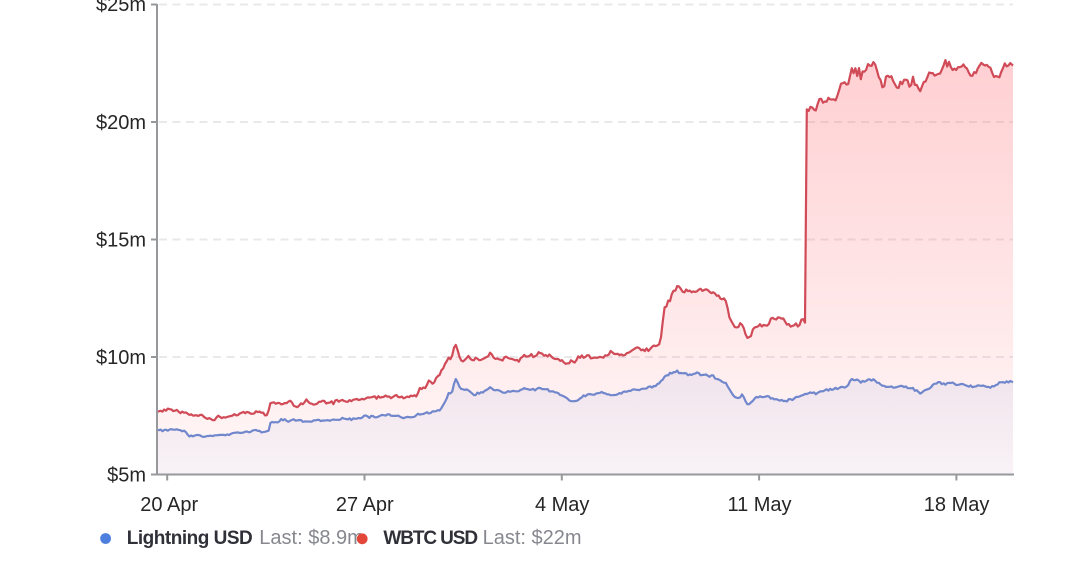  What do you see at coordinates (562, 505) in the screenshot?
I see `svg-text: 4 May` at bounding box center [562, 505].